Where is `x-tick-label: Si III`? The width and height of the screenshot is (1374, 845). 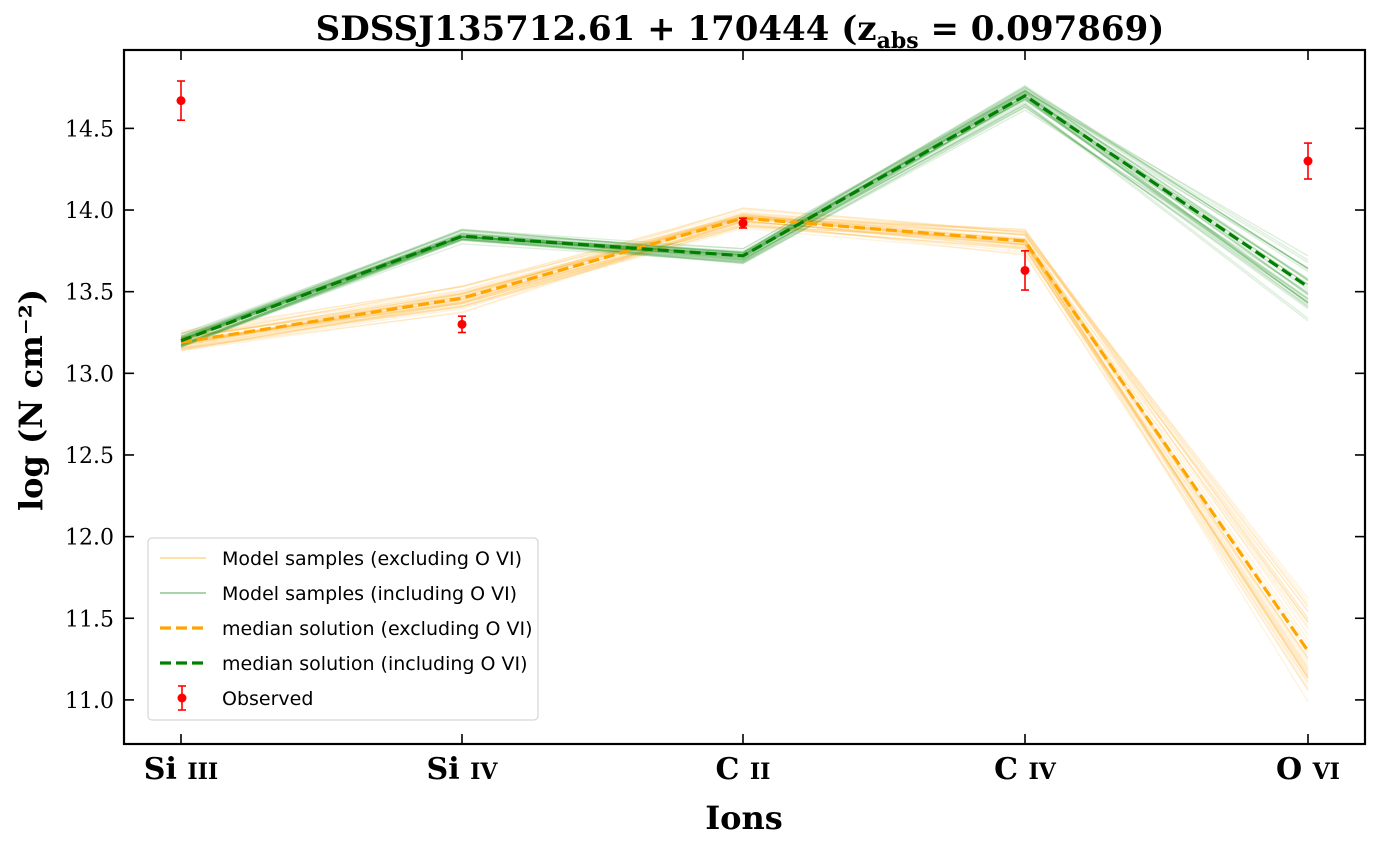
x-tick-label: Si III is located at coordinates (181, 769).